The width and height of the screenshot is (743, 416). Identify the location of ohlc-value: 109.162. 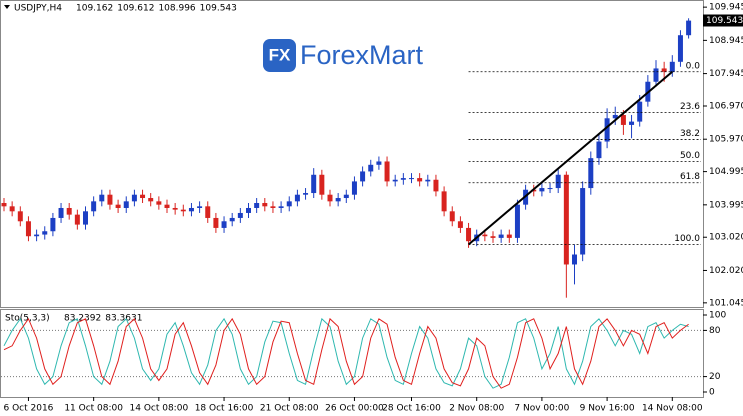
(94, 9).